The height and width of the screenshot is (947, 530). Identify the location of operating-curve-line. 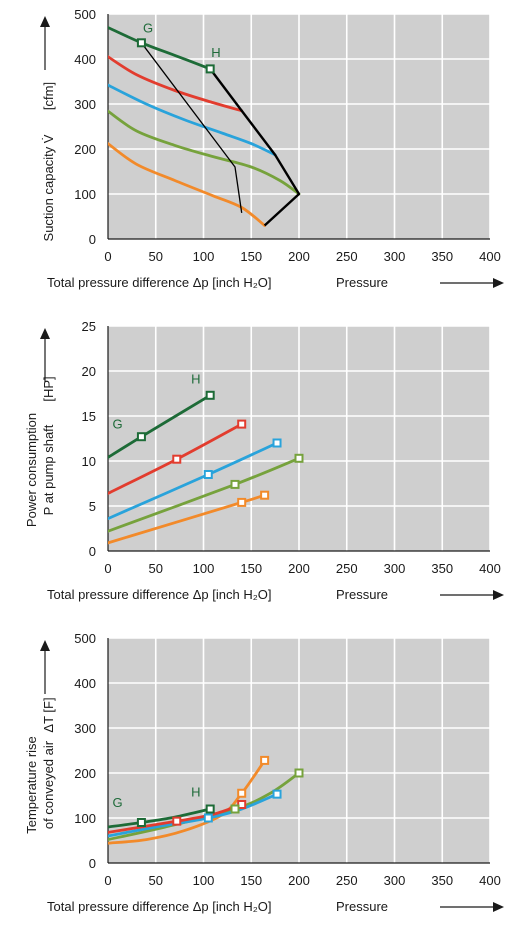
(191, 127).